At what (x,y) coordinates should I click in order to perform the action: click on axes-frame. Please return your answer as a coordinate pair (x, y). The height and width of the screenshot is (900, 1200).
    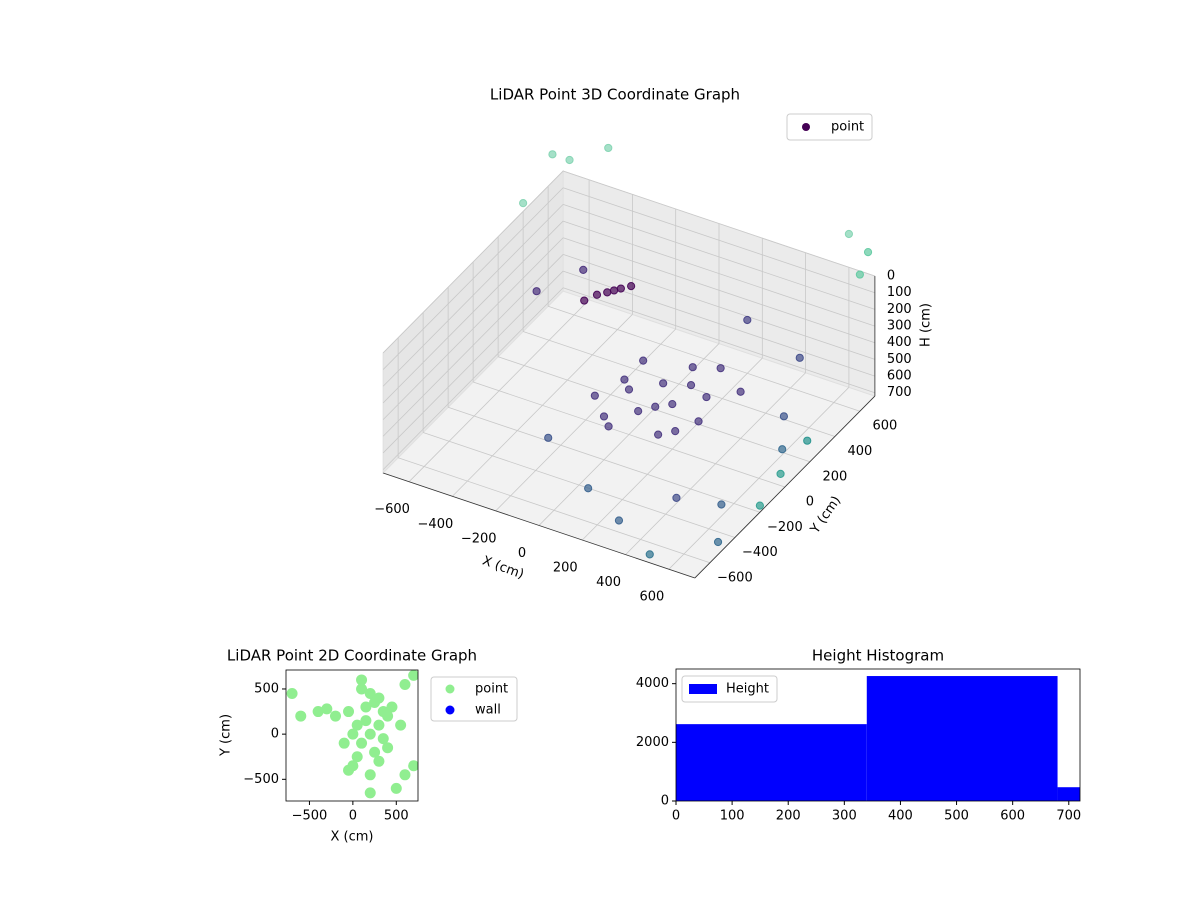
    Looking at the image, I should click on (878, 735).